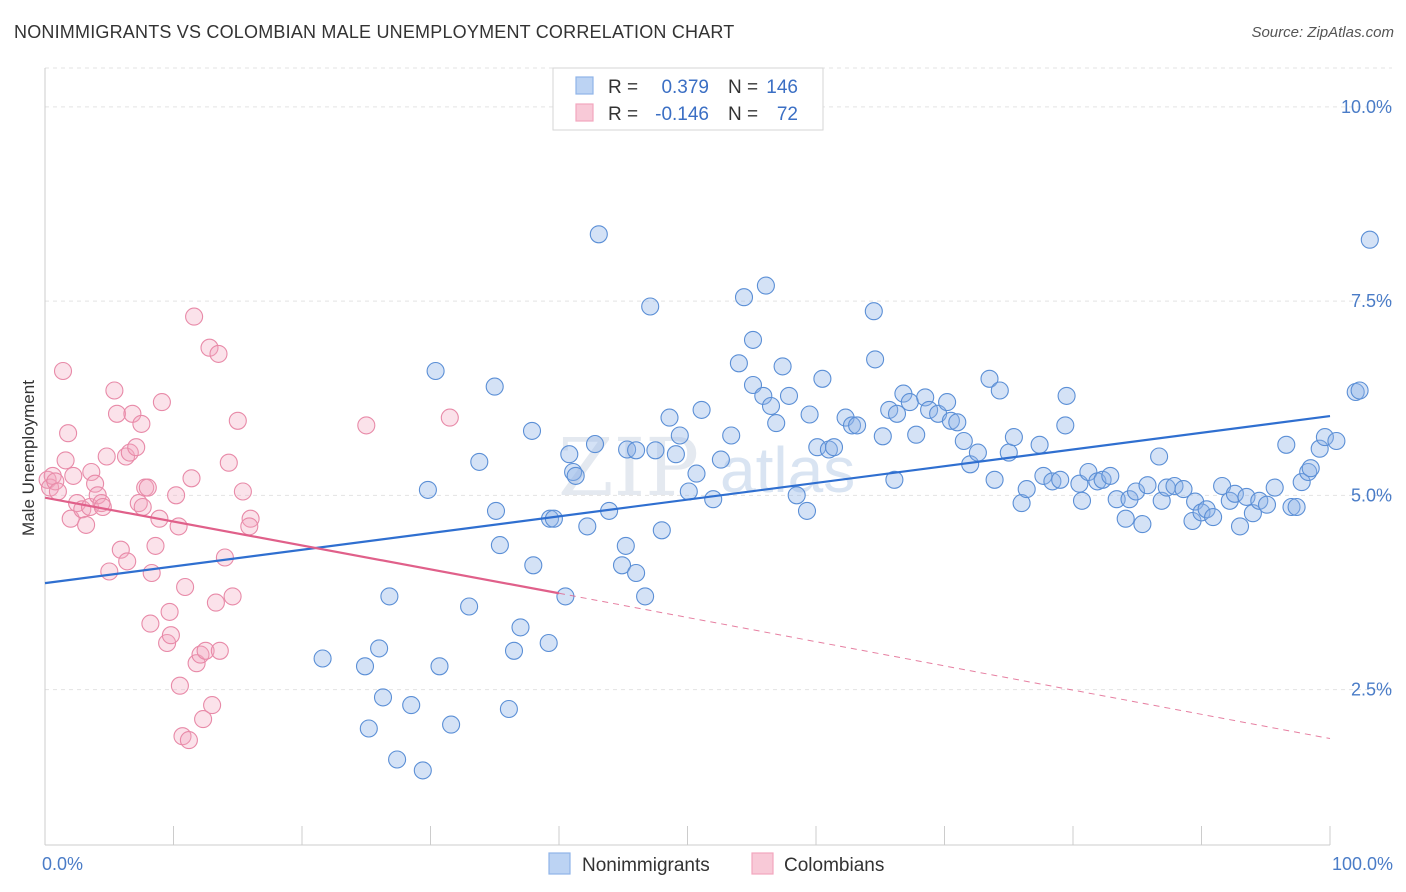 The height and width of the screenshot is (892, 1406). I want to click on stats-swatch-colombians, so click(584, 112).